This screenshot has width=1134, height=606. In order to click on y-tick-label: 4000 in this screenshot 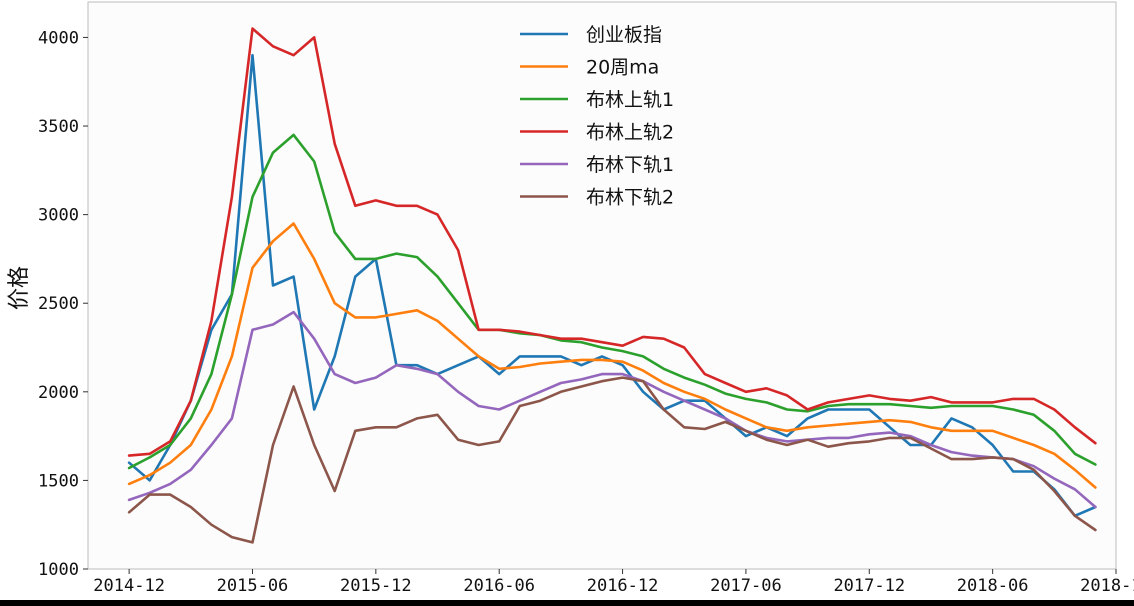, I will do `click(58, 38)`.